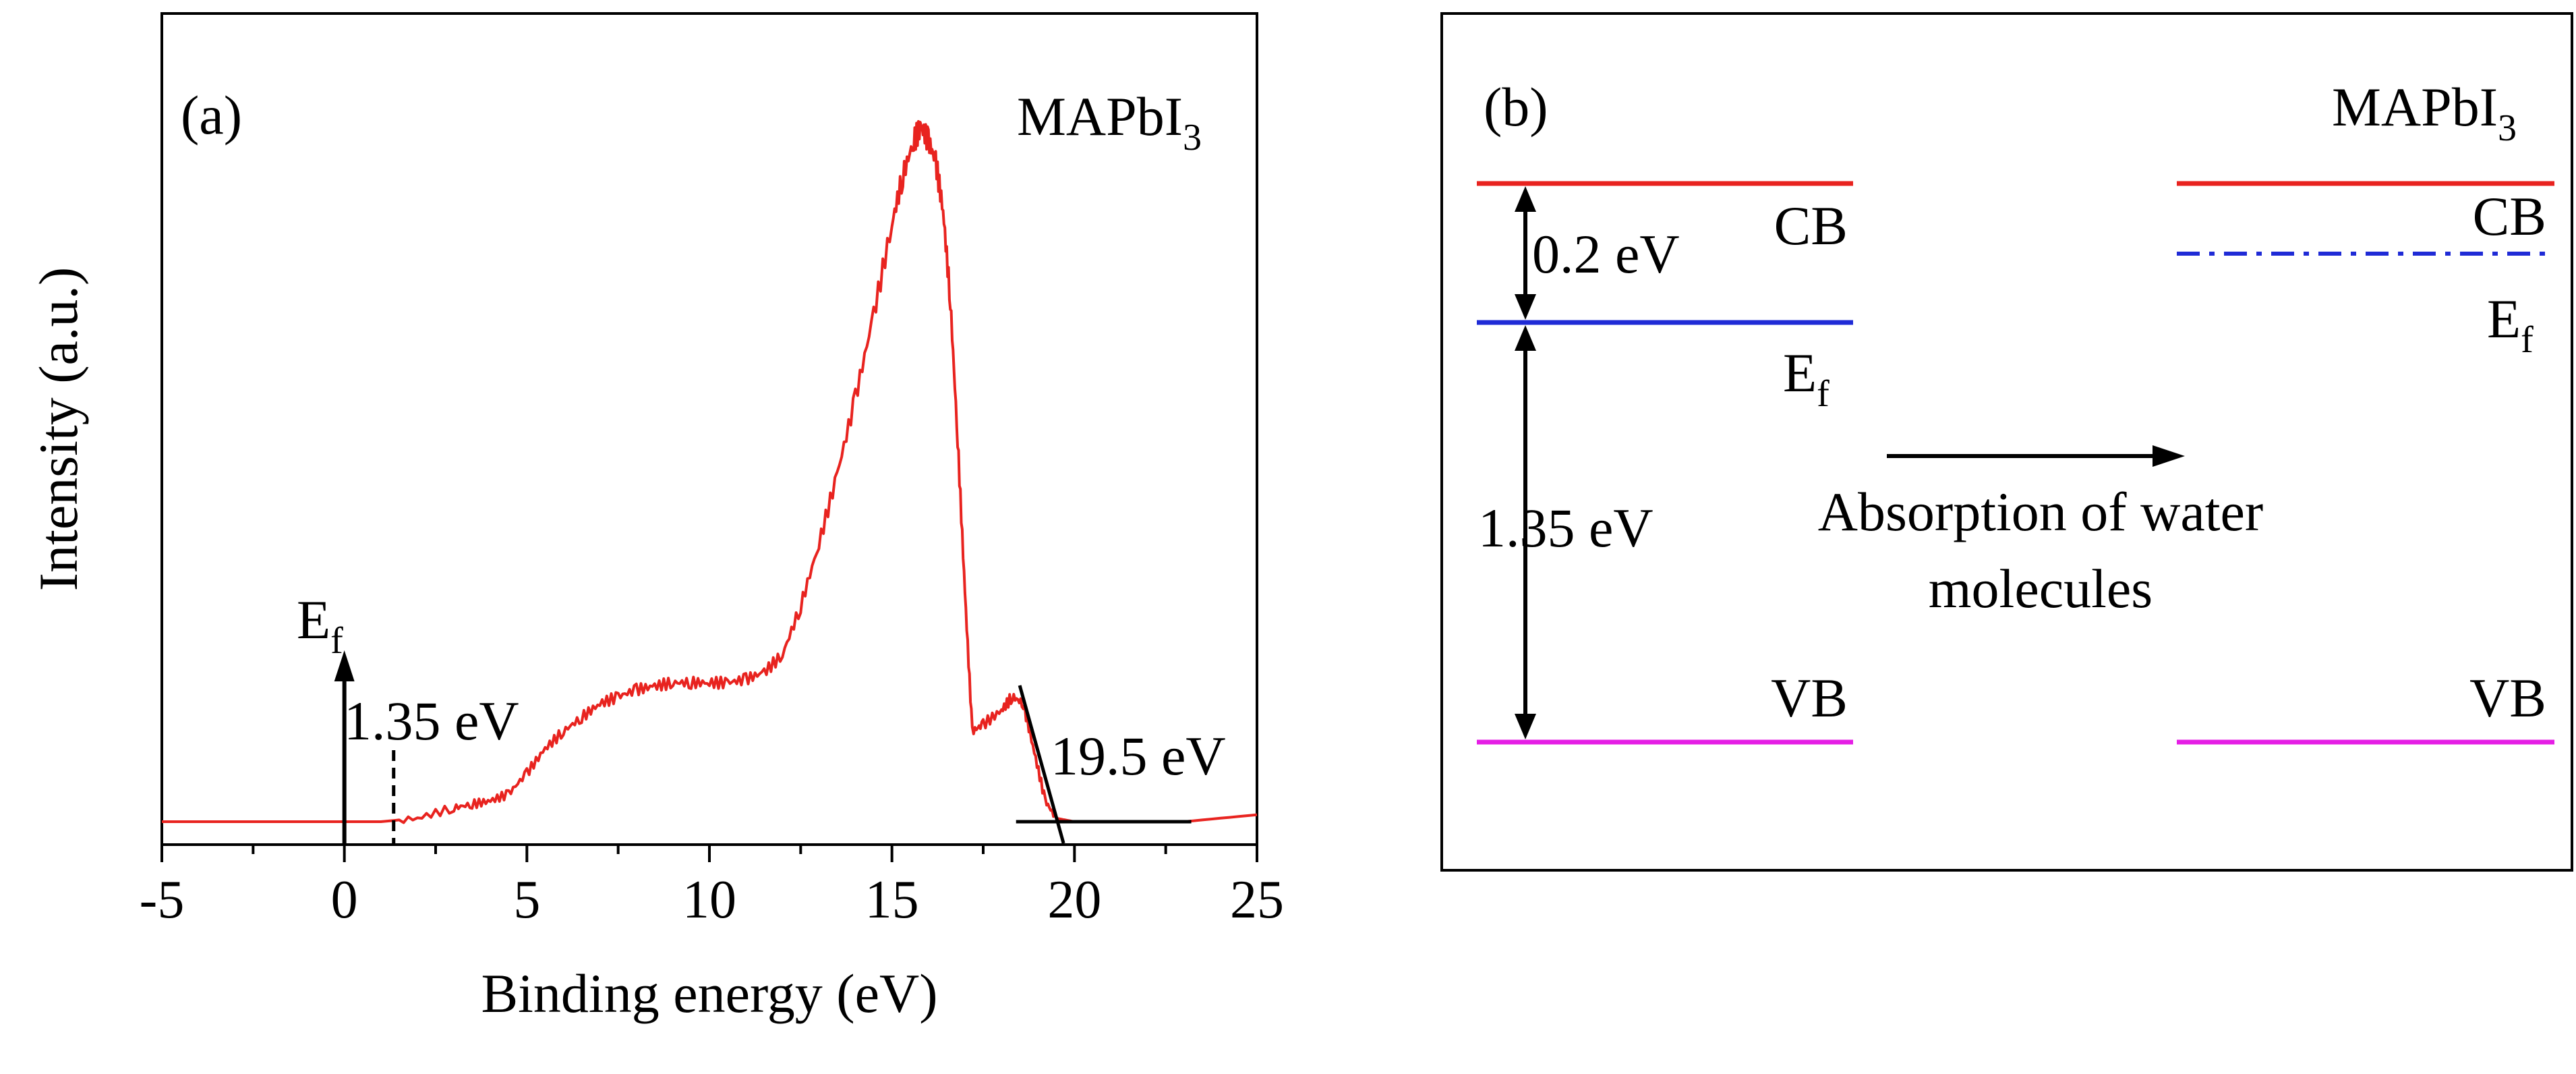 The image size is (2576, 1074). I want to click on fermi-level-label: Ef, so click(320, 625).